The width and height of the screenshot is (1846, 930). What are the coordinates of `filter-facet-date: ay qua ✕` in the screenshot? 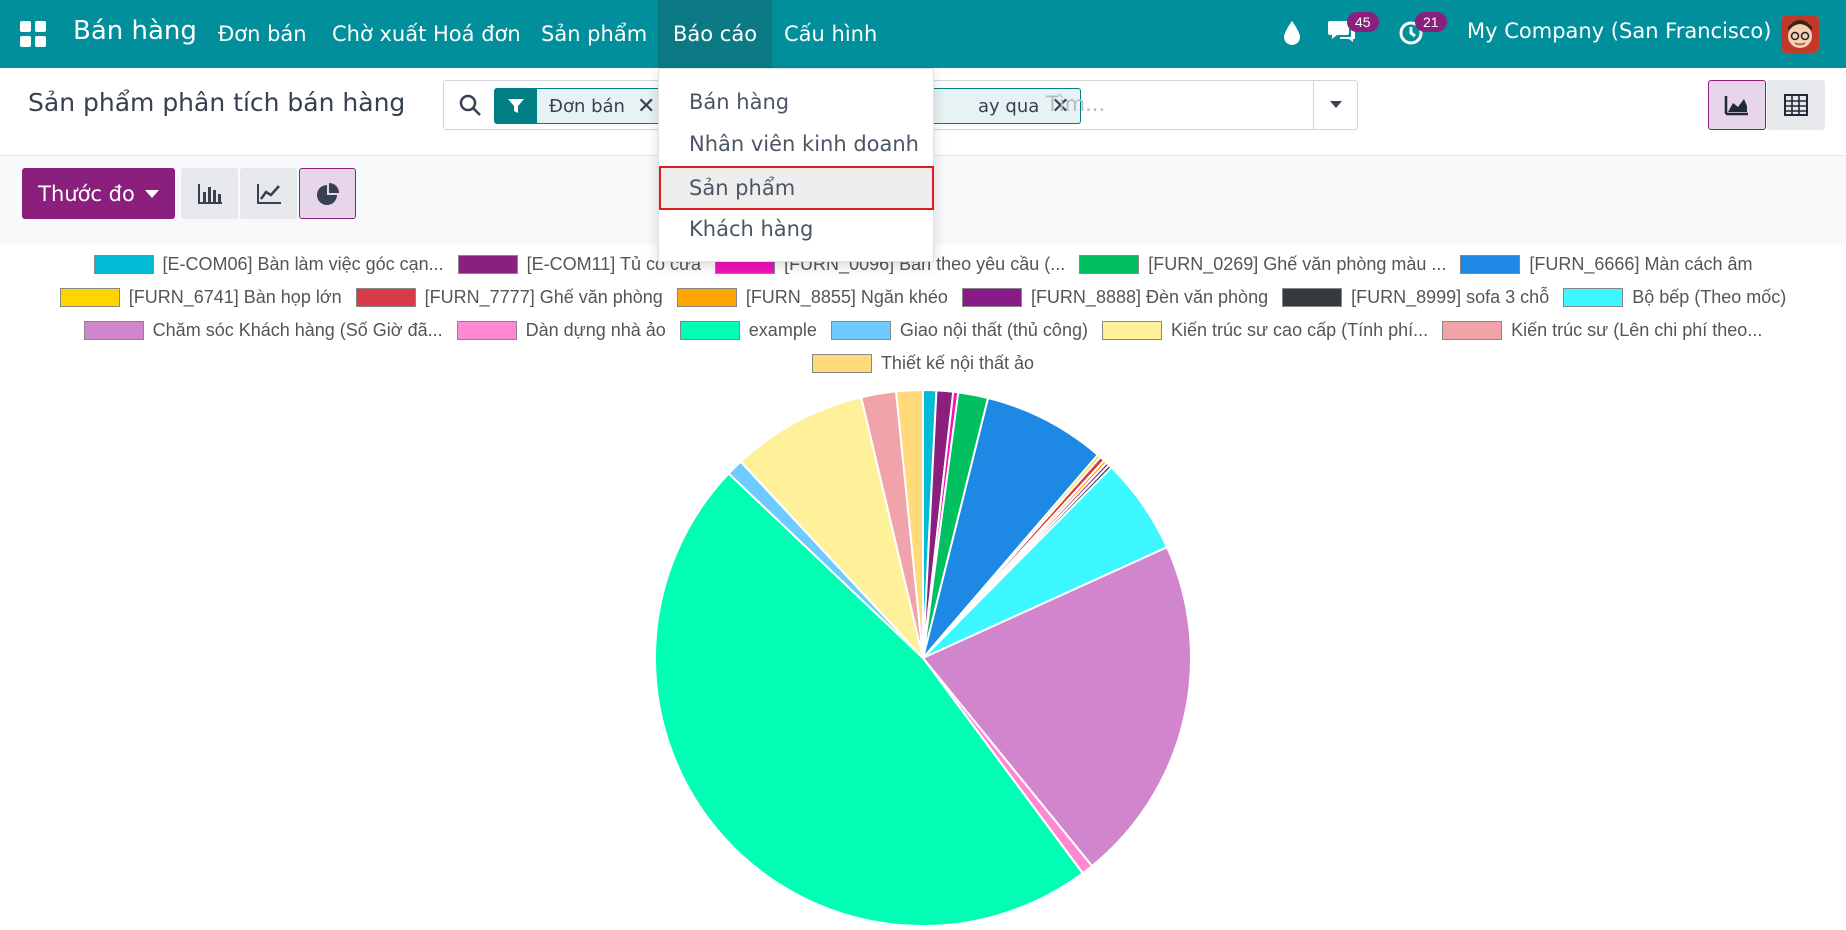 It's located at (1007, 106).